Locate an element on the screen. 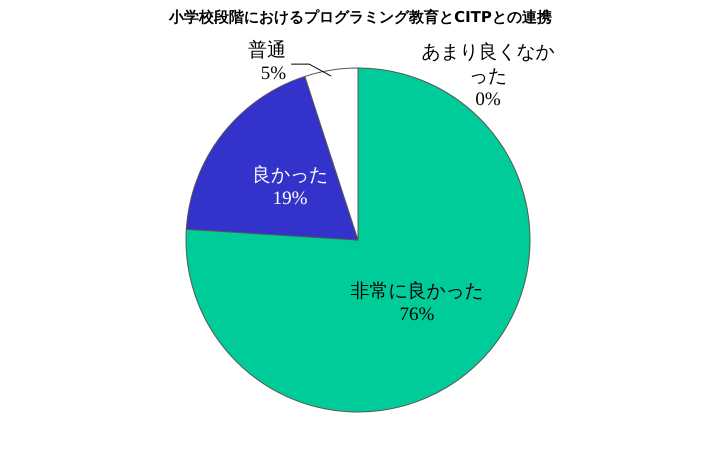  chart-title: 小学校段階におけるプログラミング教育とCITPとの連携 is located at coordinates (360, 17).